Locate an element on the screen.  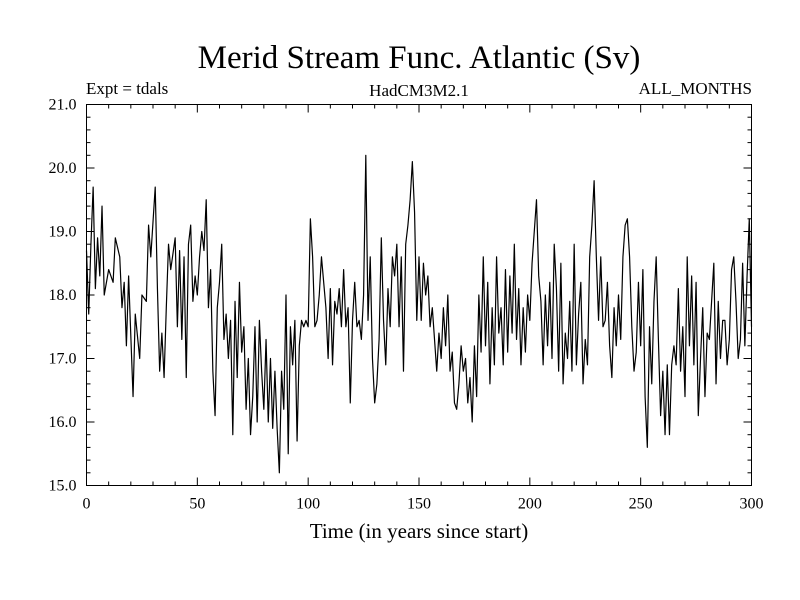
subtitle-left: Expt = tdals is located at coordinates (127, 88).